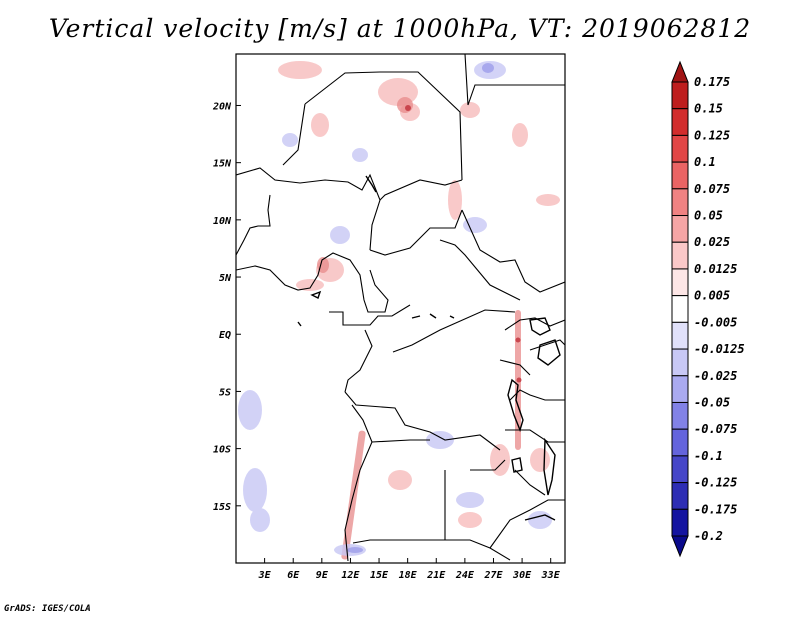 The image size is (800, 618). What do you see at coordinates (226, 307) in the screenshot?
I see `y-axis: 20N 15N 10N 5N EQ 5S 10S 15S` at bounding box center [226, 307].